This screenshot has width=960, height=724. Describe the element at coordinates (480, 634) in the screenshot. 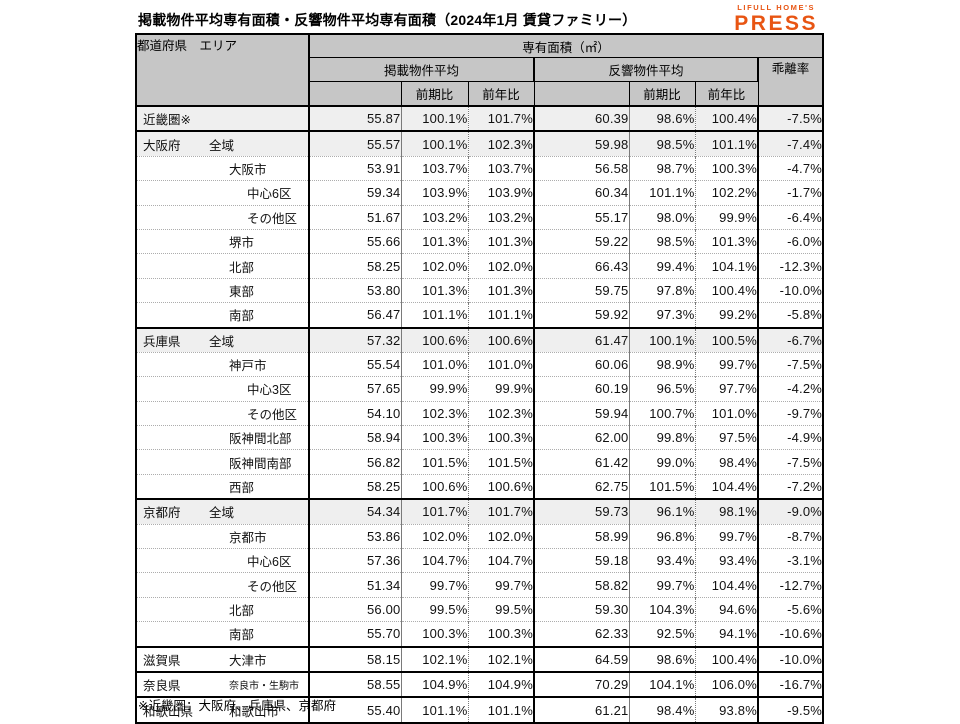

I see `table-row: 南部 55.70 100.3% 100.3% 62.33 92.5% 94.1% -10.6%` at that location.